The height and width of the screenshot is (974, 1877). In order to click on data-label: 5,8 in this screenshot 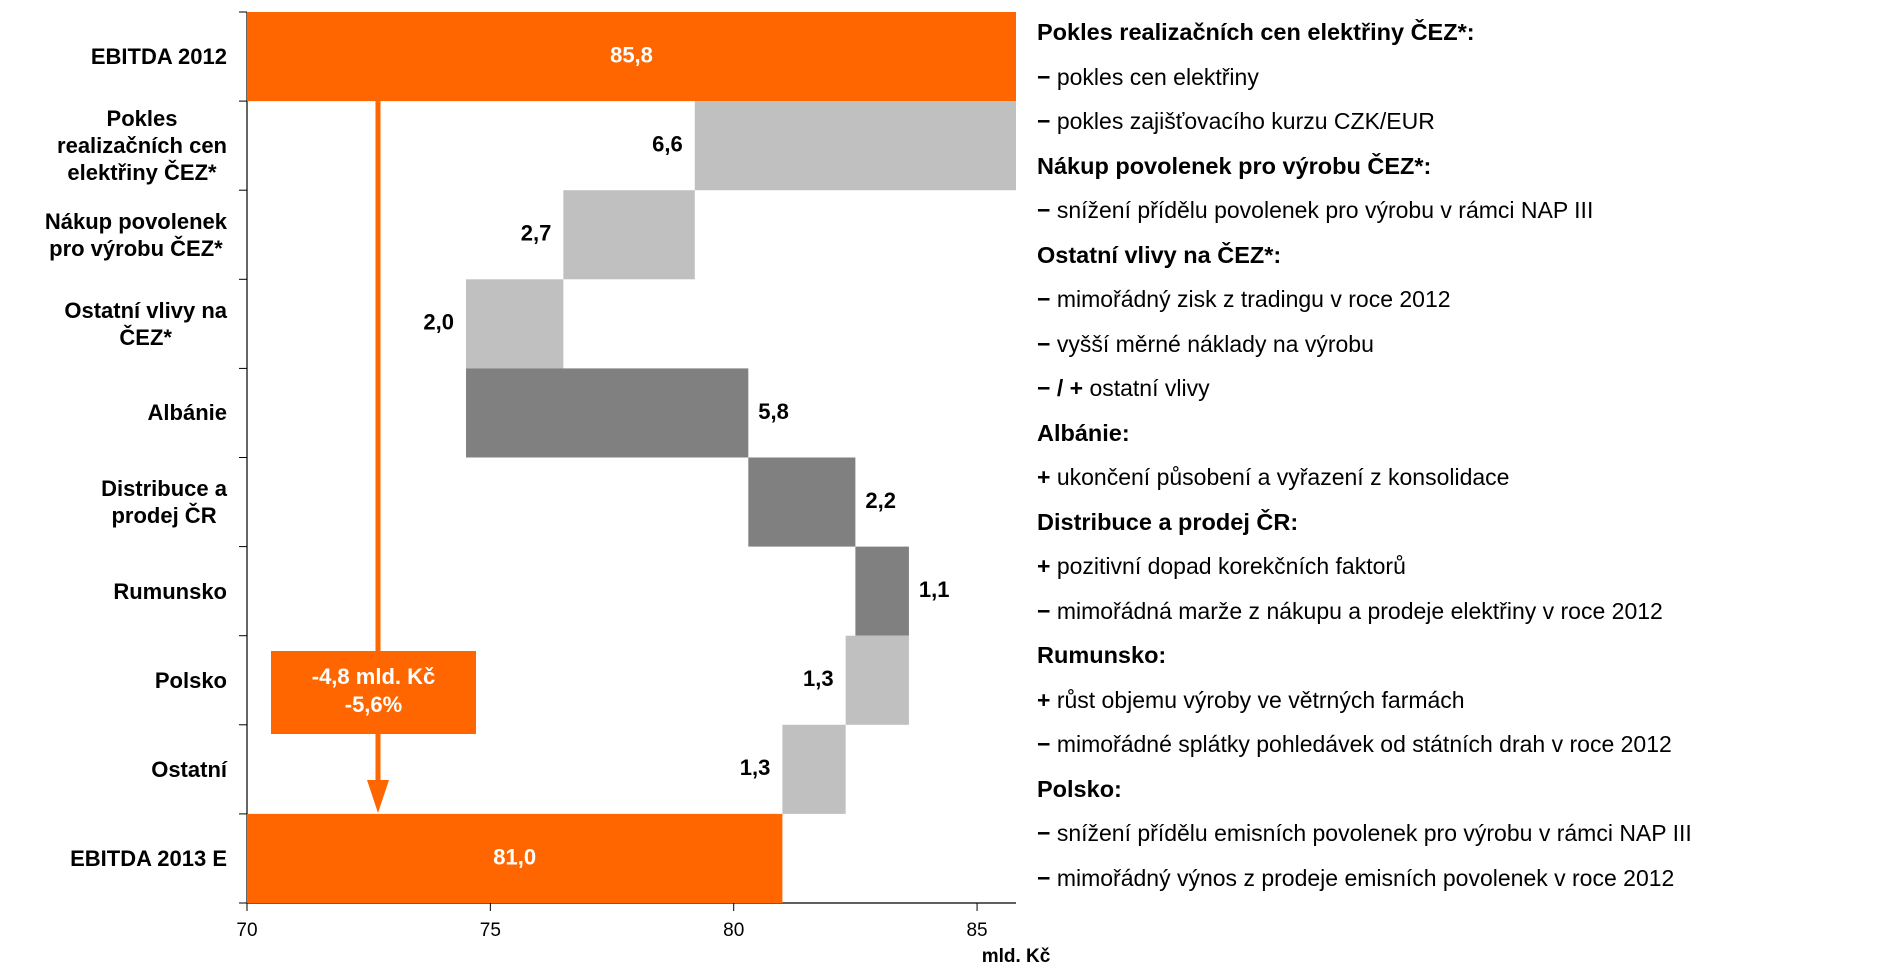, I will do `click(773, 411)`.